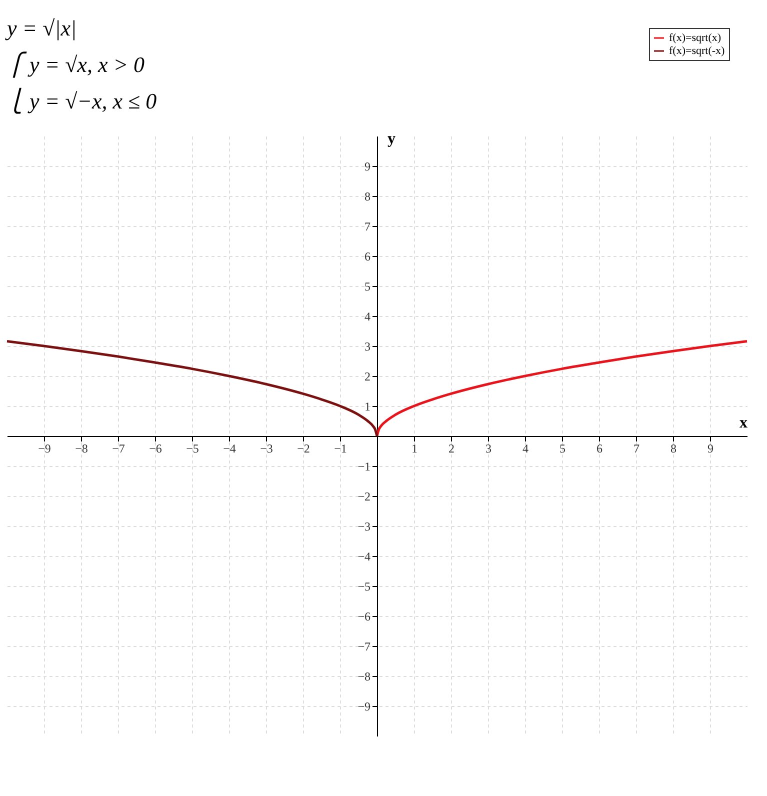 This screenshot has width=767, height=796. Describe the element at coordinates (81, 449) in the screenshot. I see `x-tick-label: −8` at that location.